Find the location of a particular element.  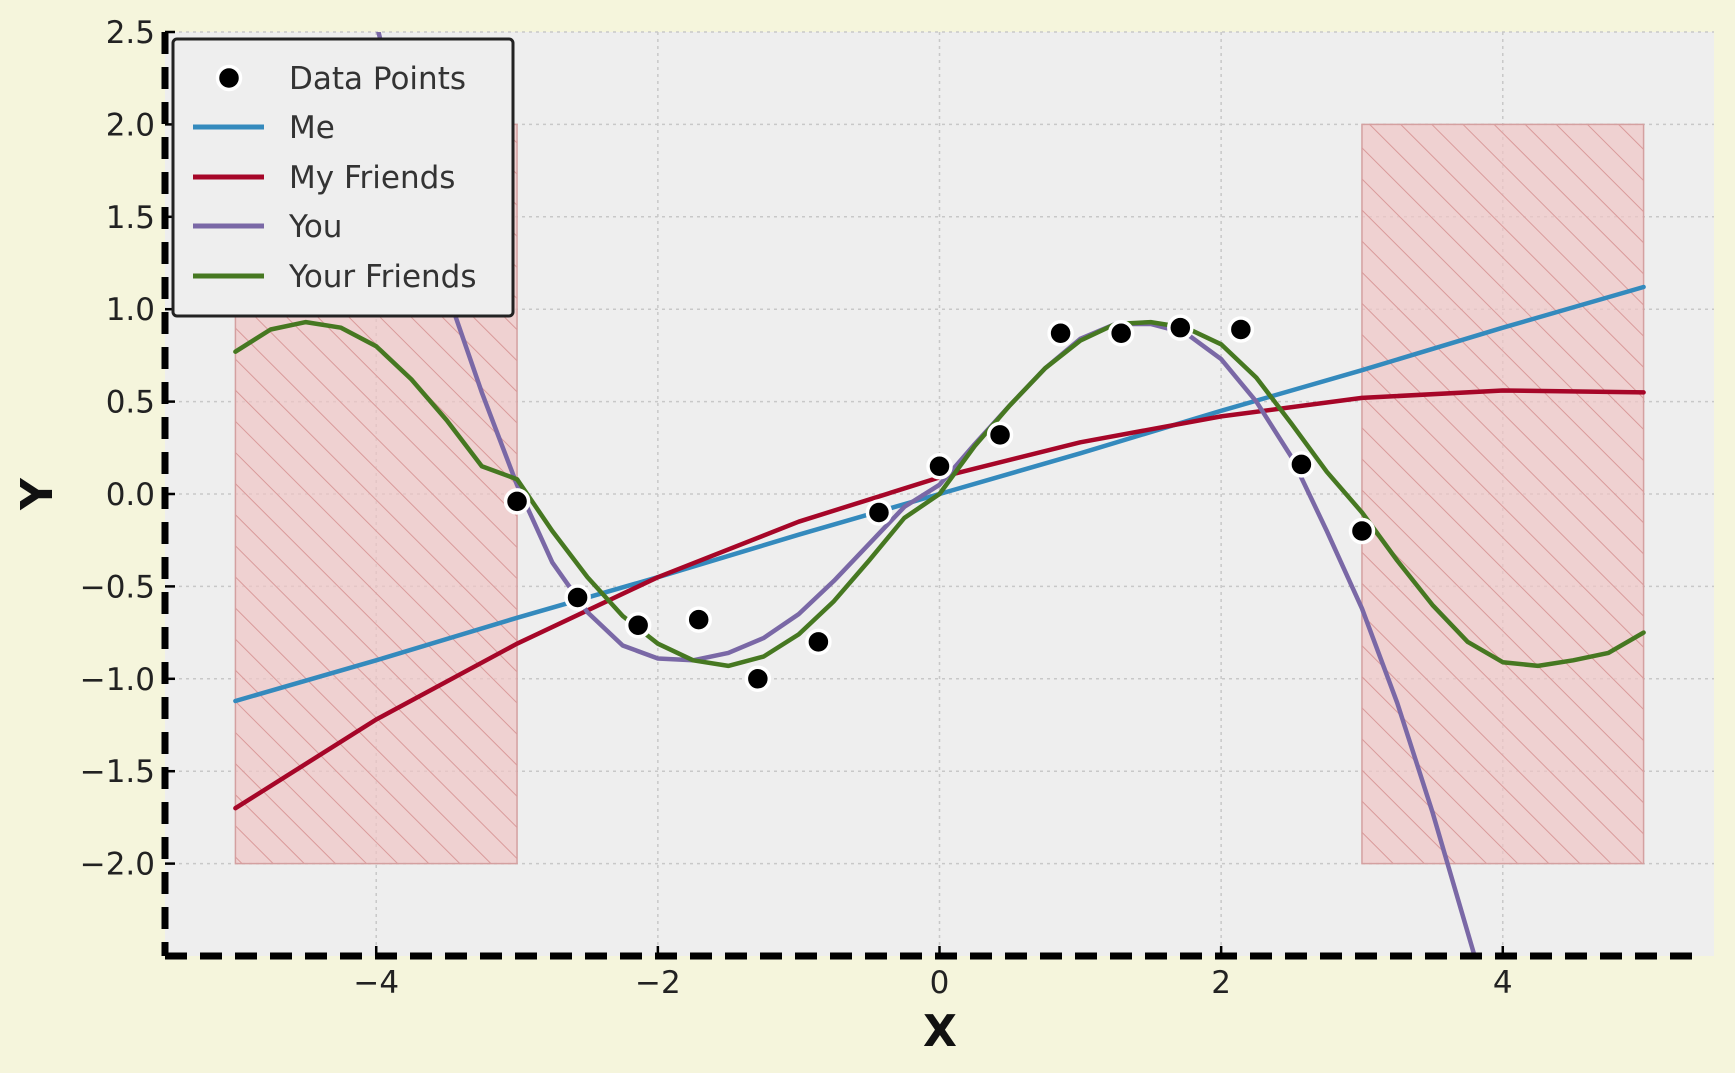

legend-label: Me is located at coordinates (312, 128).